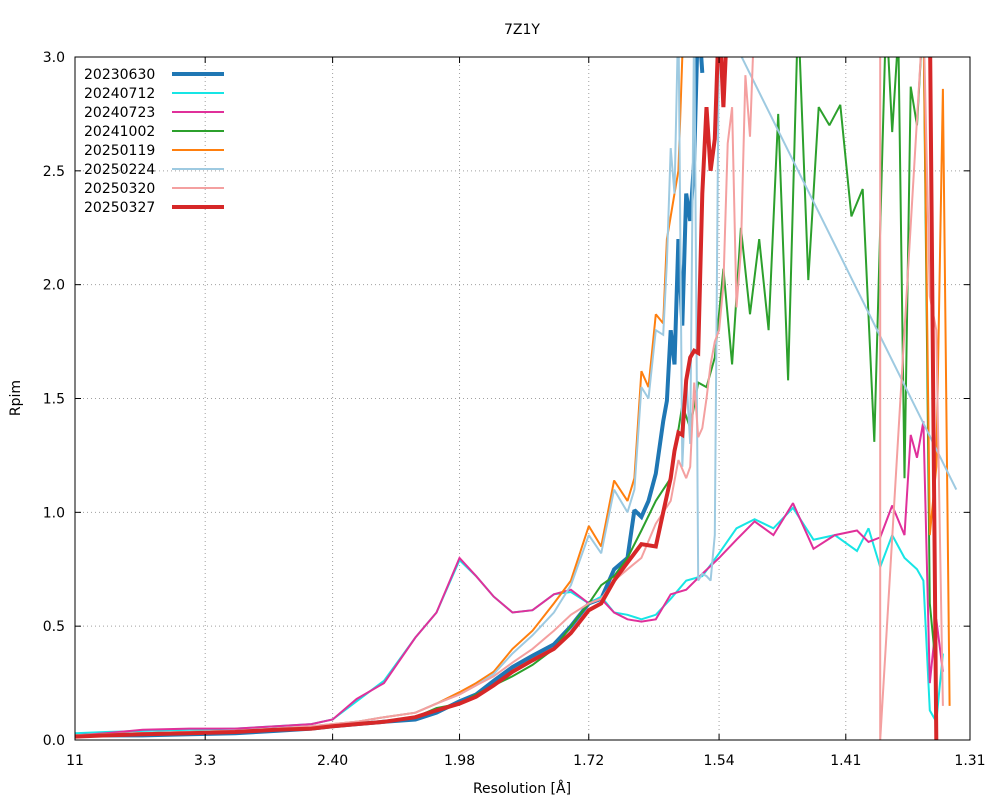  Describe the element at coordinates (119, 170) in the screenshot. I see `legend-label: 20250224` at that location.